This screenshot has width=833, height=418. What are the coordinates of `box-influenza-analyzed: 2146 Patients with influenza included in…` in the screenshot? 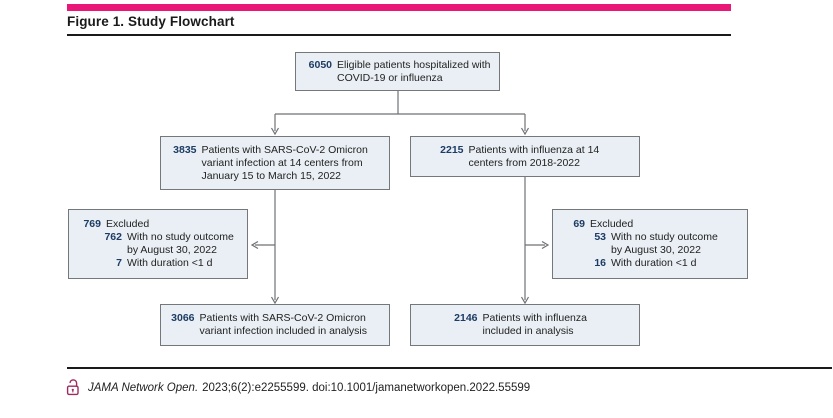 It's located at (525, 325).